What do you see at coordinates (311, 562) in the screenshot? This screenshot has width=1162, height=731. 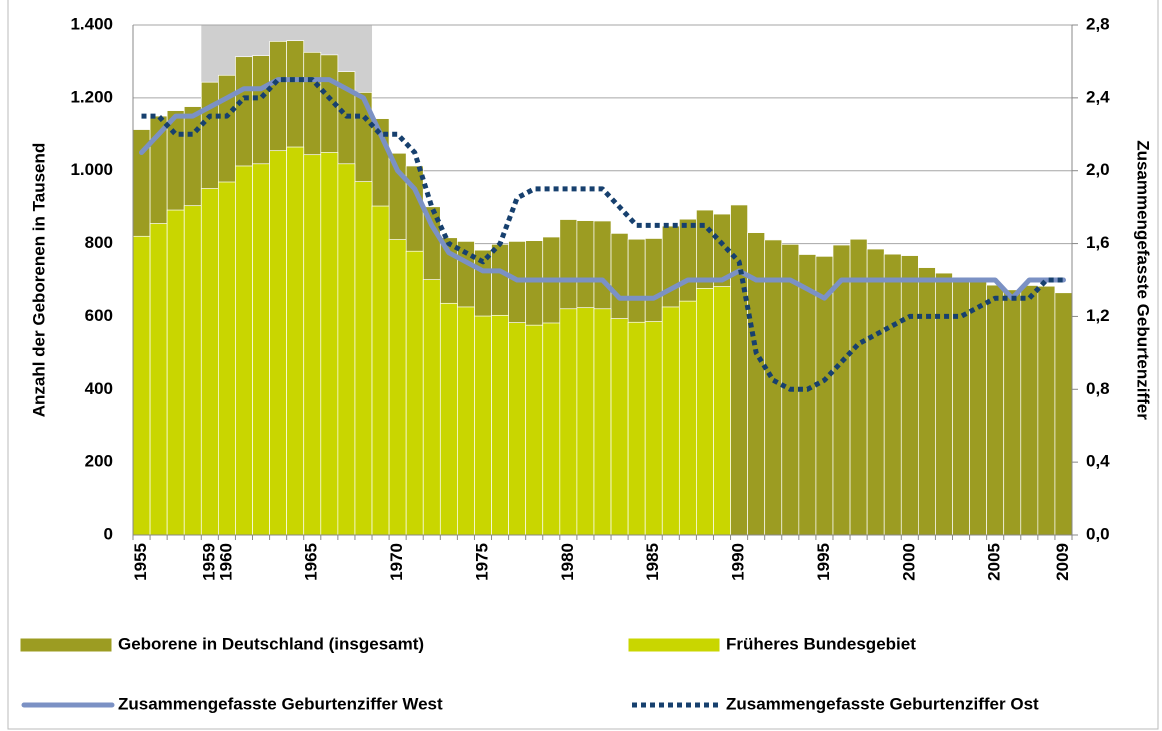 I see `x-tick-label: 1965` at bounding box center [311, 562].